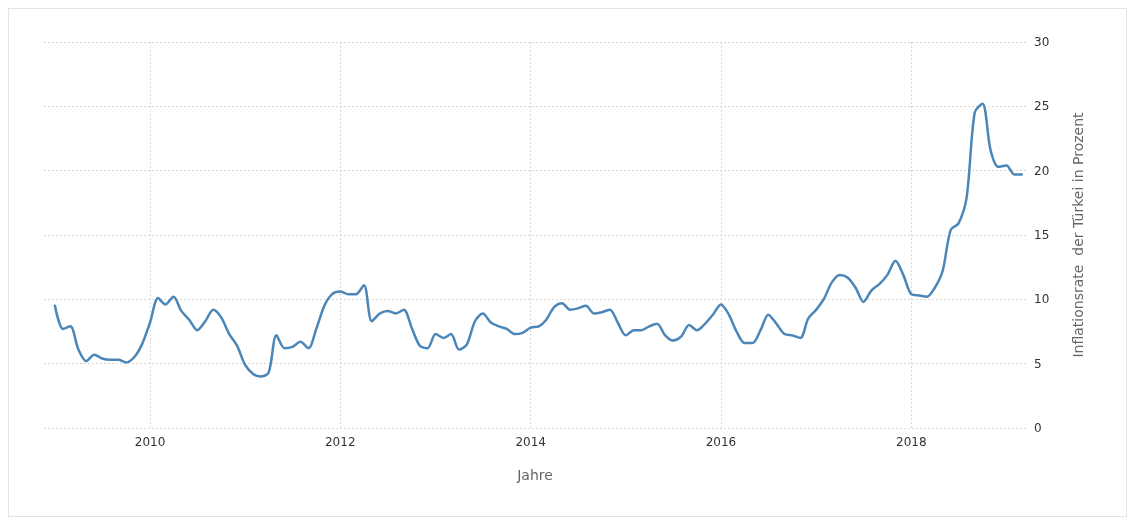  Describe the element at coordinates (721, 442) in the screenshot. I see `x-tick-label: 2016` at that location.